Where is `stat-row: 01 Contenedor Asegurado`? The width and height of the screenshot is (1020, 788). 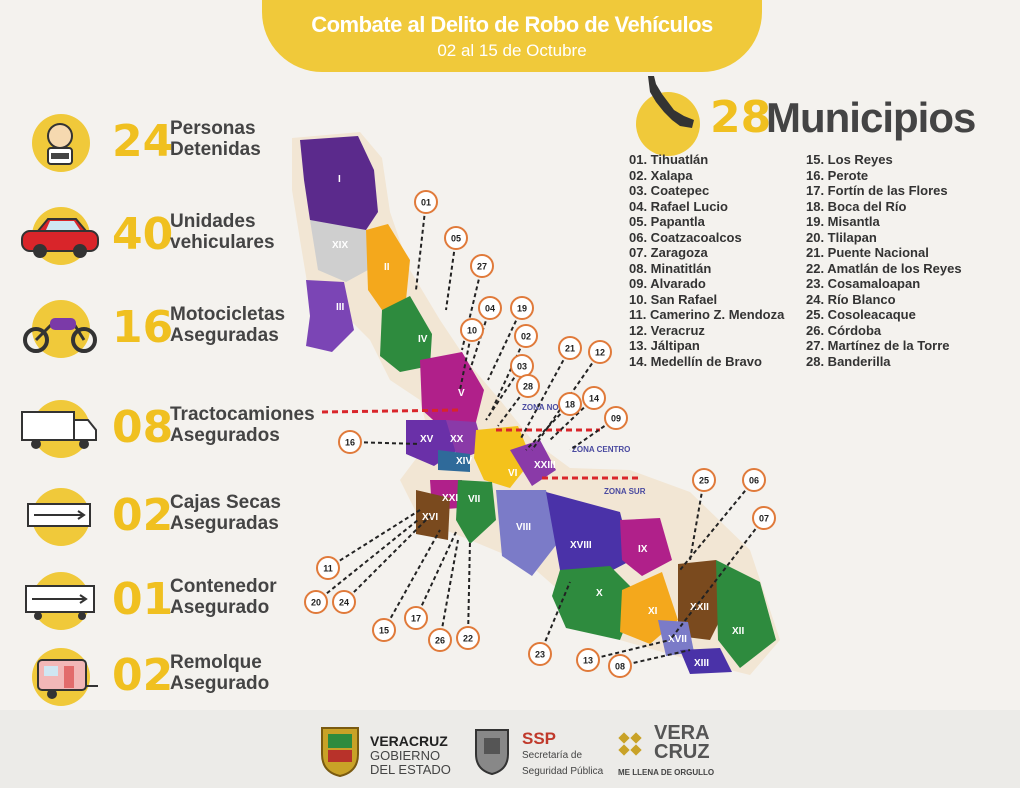 stat-row: 01 Contenedor Asegurado is located at coordinates (168, 603).